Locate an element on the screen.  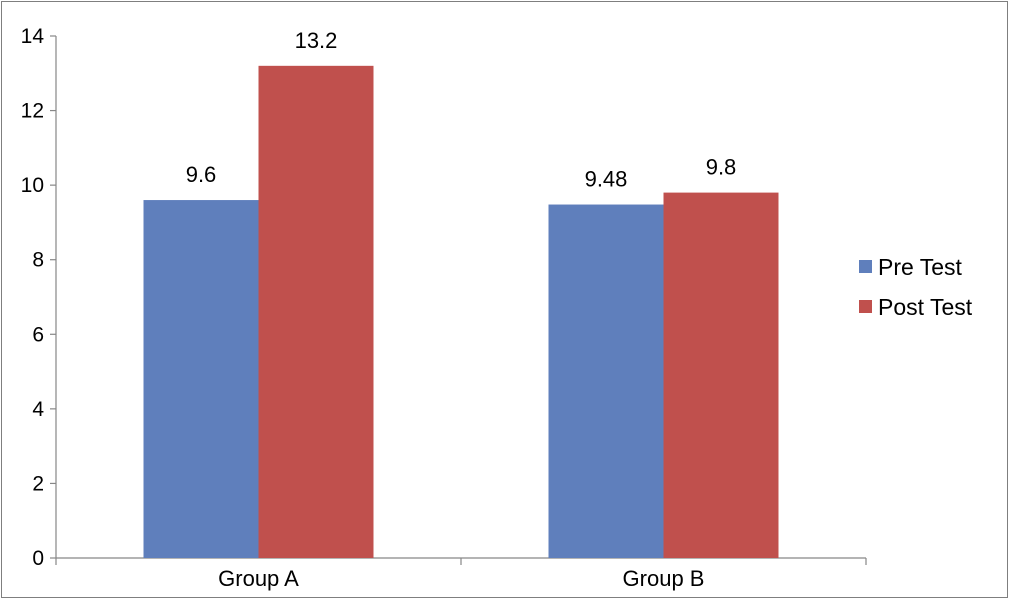
x-axis: Group A Group B is located at coordinates (461, 574).